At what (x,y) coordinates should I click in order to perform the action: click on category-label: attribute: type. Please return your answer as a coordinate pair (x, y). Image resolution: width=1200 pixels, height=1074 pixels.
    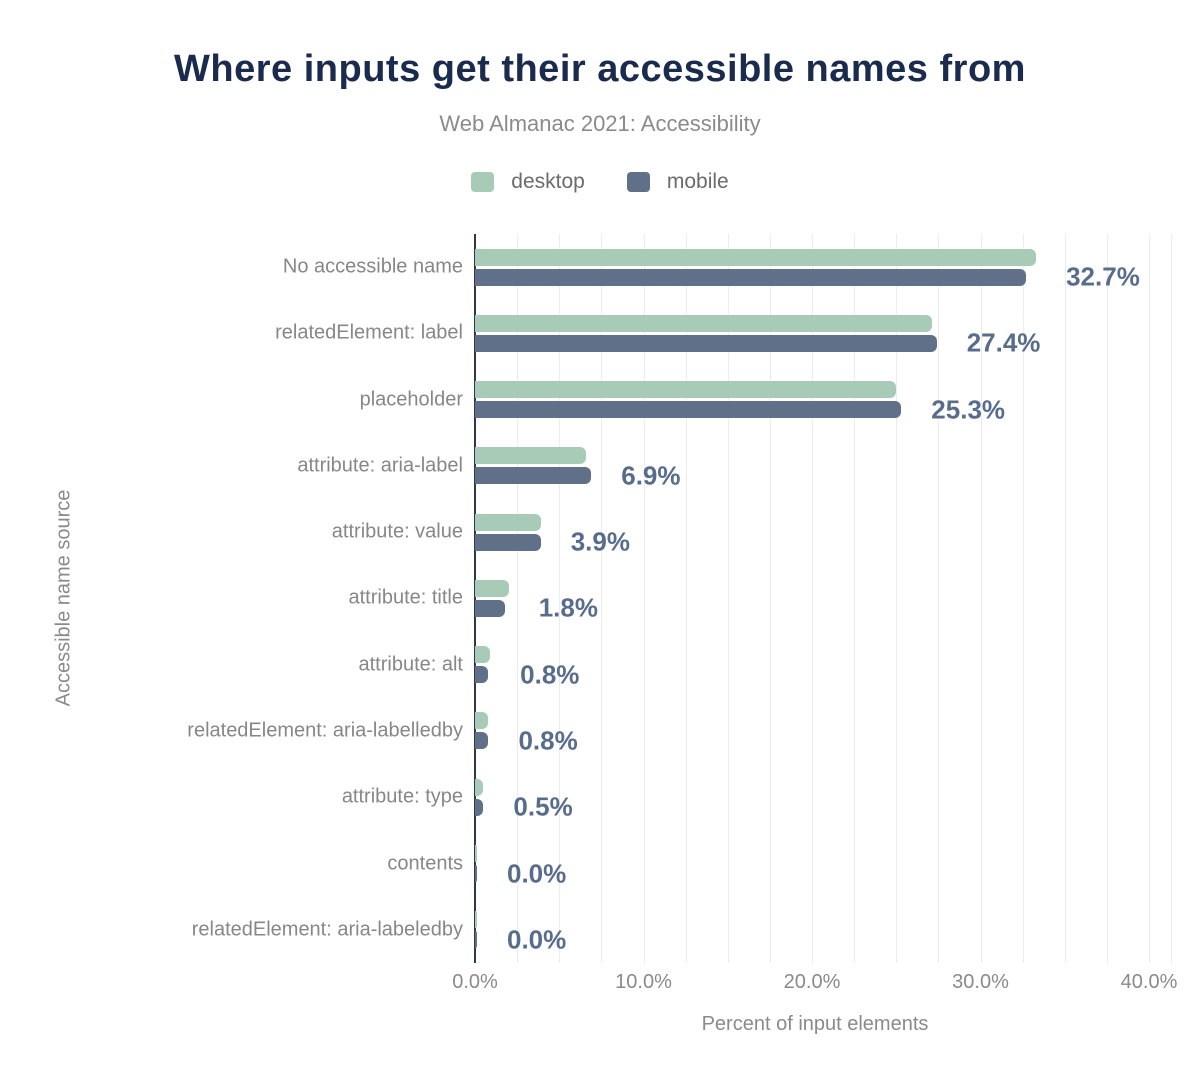
    Looking at the image, I should click on (402, 796).